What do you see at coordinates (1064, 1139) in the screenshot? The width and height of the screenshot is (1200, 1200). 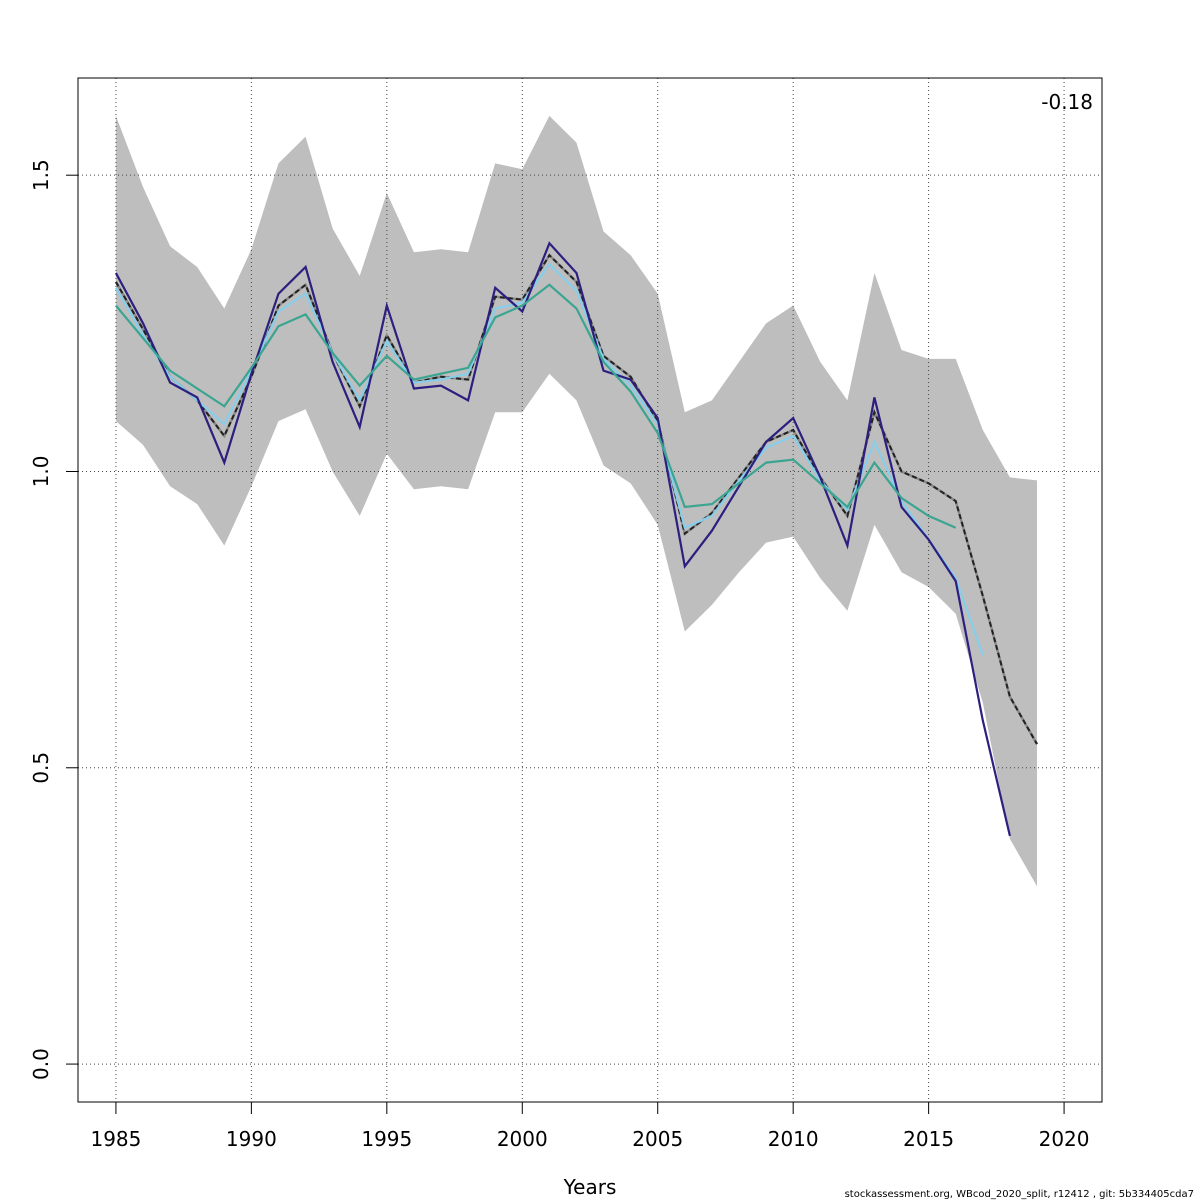 I see `x-tick-label: 2020` at bounding box center [1064, 1139].